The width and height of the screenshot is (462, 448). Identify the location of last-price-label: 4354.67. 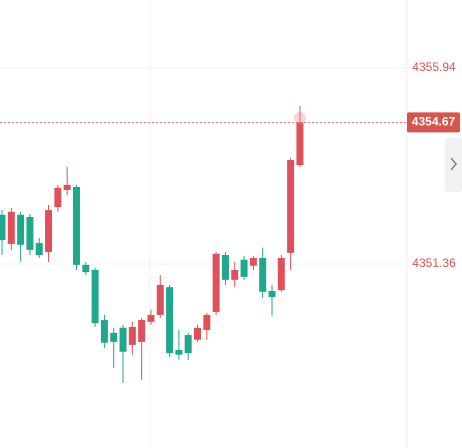
(434, 122).